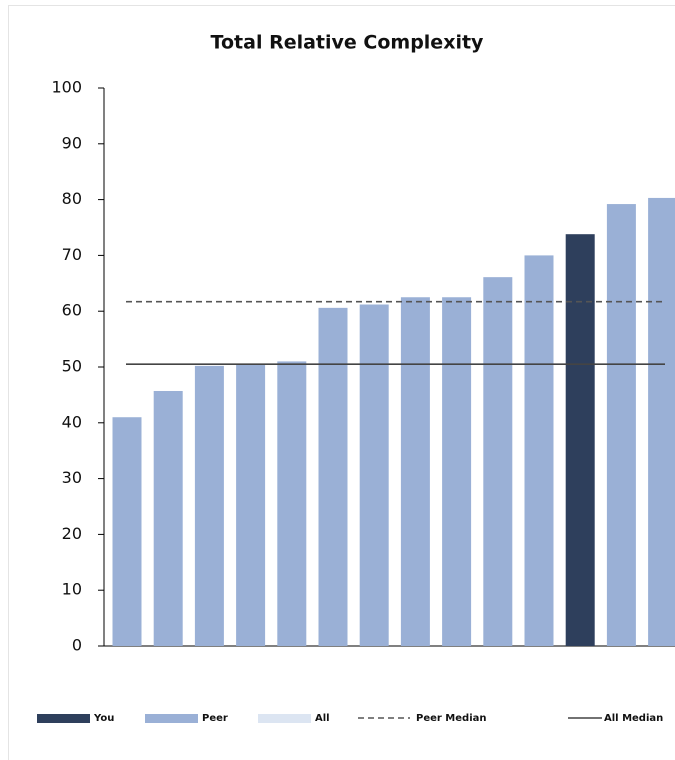 Image resolution: width=675 pixels, height=760 pixels. I want to click on y-tick-label: 90, so click(72, 142).